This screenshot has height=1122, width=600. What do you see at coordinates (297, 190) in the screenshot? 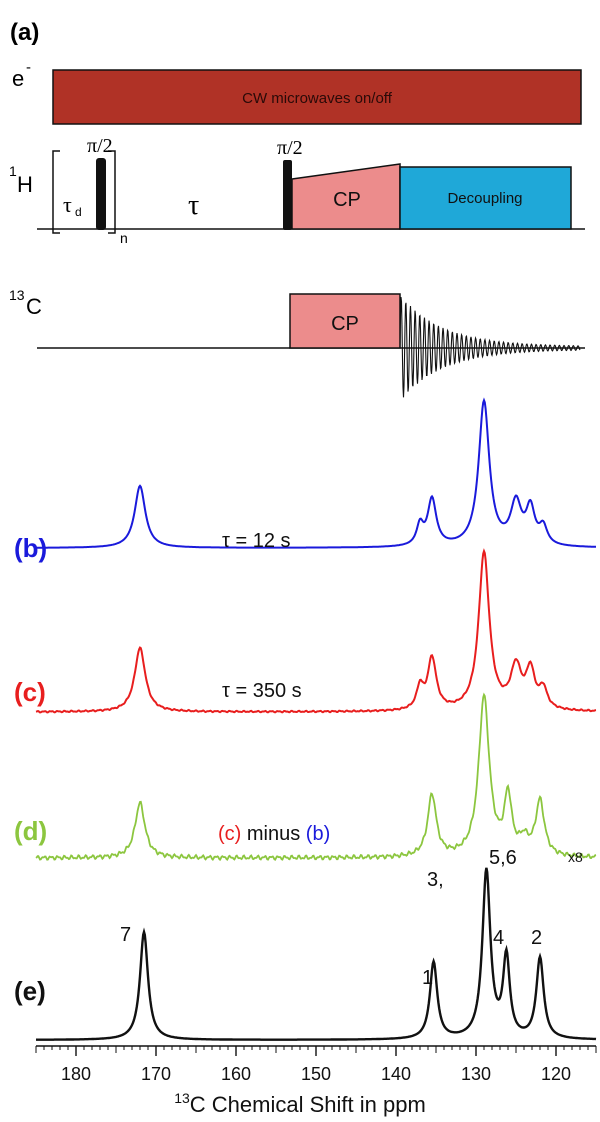
I see `proton-channel: 1 H τ d π/2 n τ π/2 CP Decoupling` at bounding box center [297, 190].